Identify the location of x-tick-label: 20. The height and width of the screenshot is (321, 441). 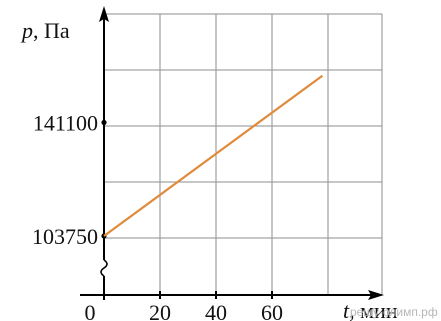
(160, 310).